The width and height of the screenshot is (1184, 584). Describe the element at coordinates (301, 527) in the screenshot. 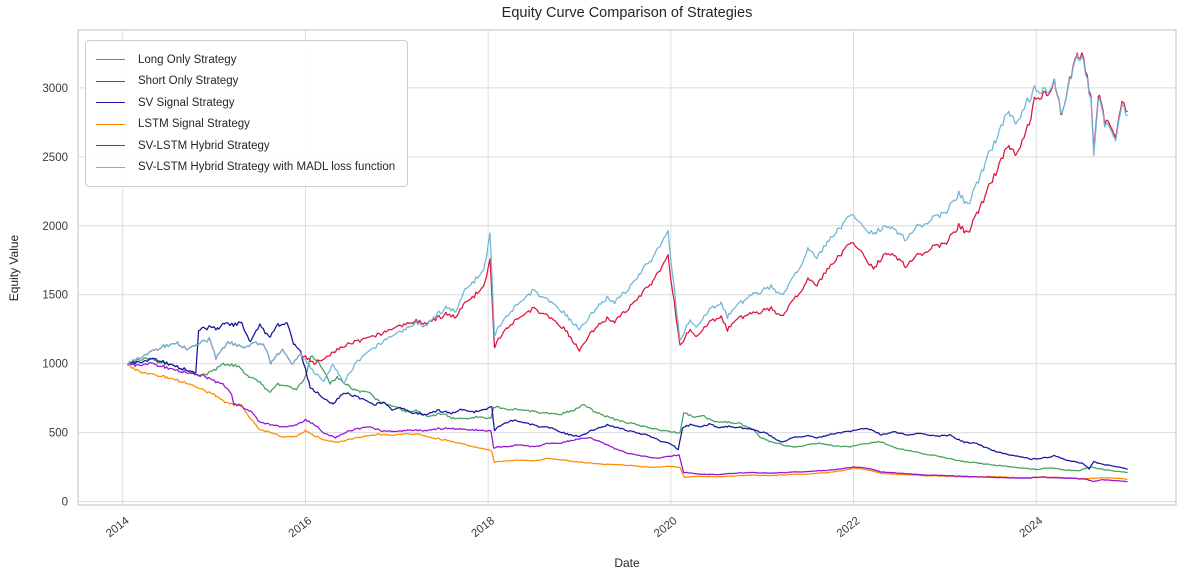

I see `x-tick-label: 2016` at that location.